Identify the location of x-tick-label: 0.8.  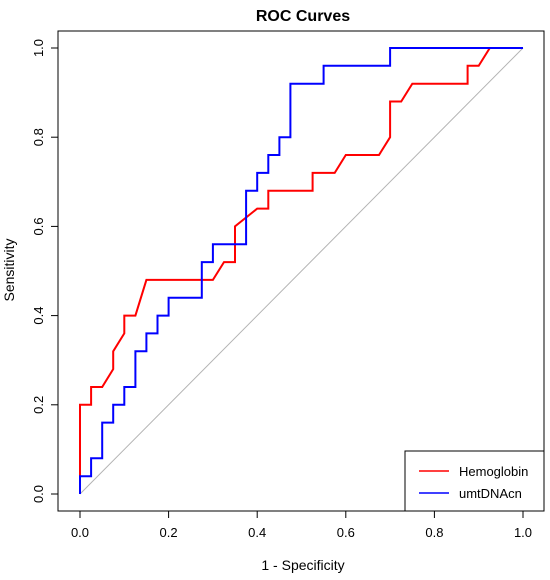
(434, 532).